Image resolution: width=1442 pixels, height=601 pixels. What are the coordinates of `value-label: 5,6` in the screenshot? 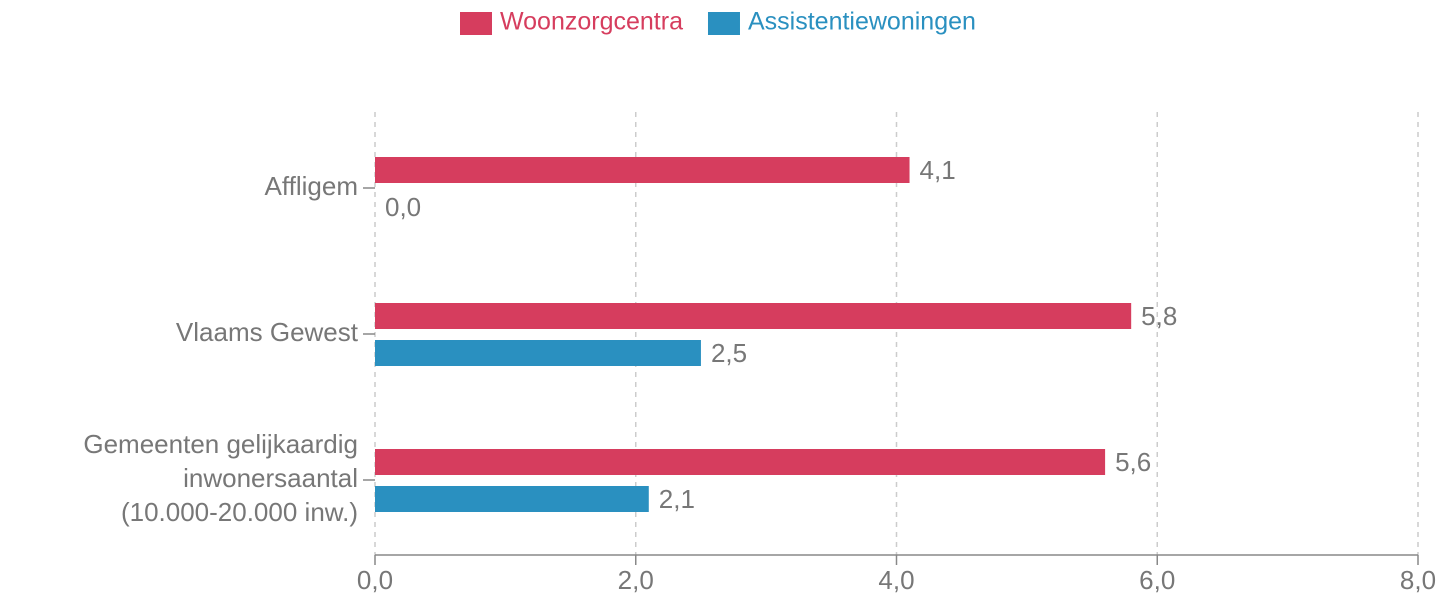 It's located at (1133, 462).